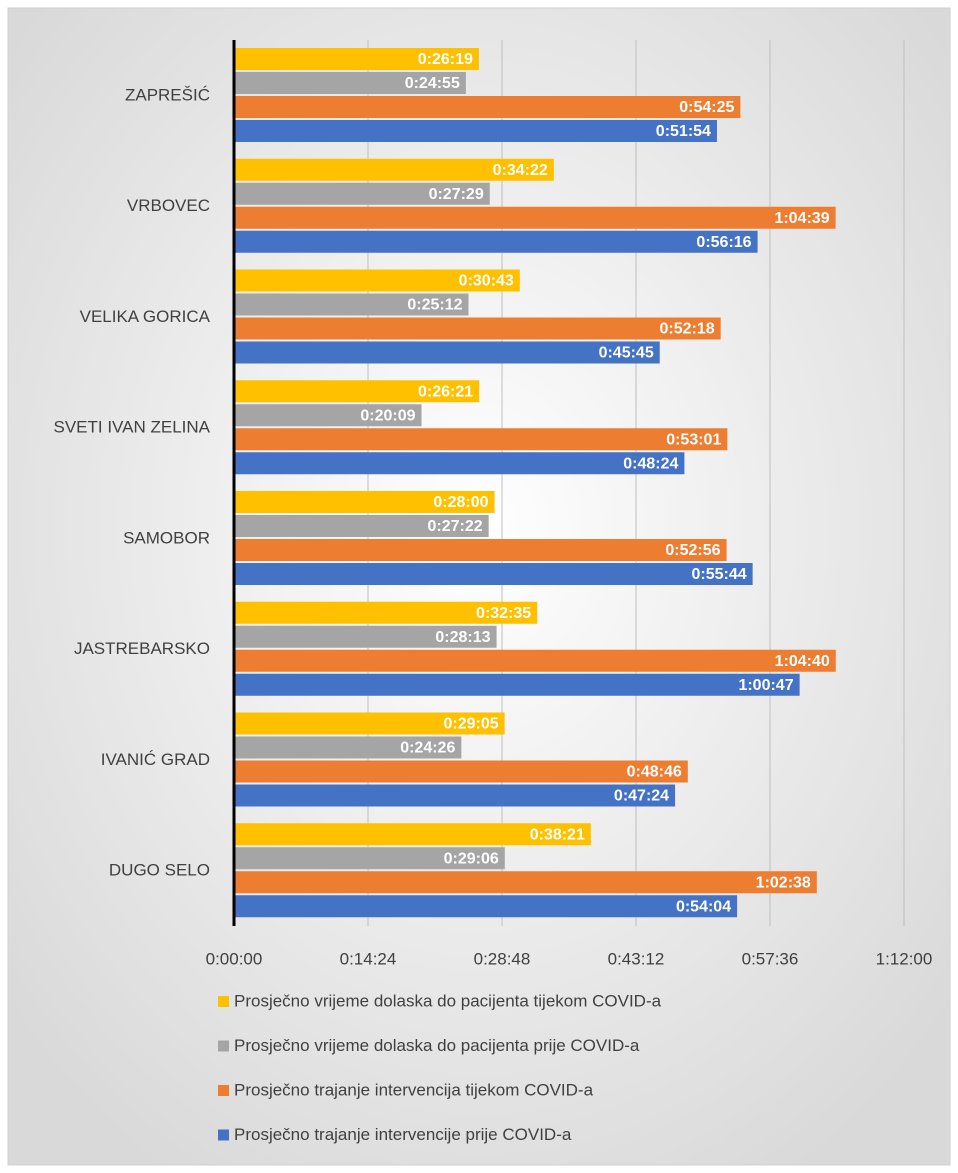  What do you see at coordinates (456, 194) in the screenshot?
I see `value-label: 0:27:29` at bounding box center [456, 194].